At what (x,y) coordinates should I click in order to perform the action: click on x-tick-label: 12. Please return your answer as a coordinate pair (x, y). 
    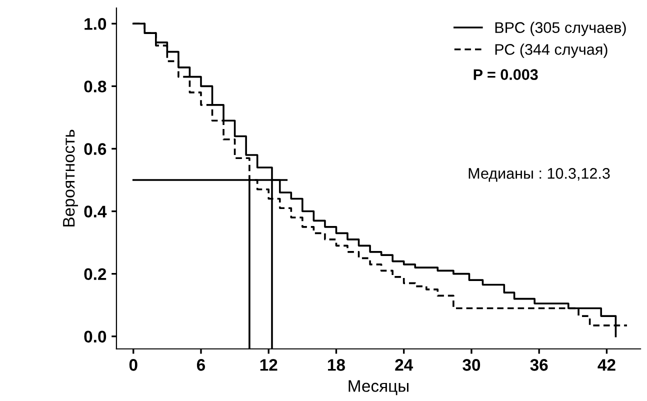
    Looking at the image, I should click on (269, 365).